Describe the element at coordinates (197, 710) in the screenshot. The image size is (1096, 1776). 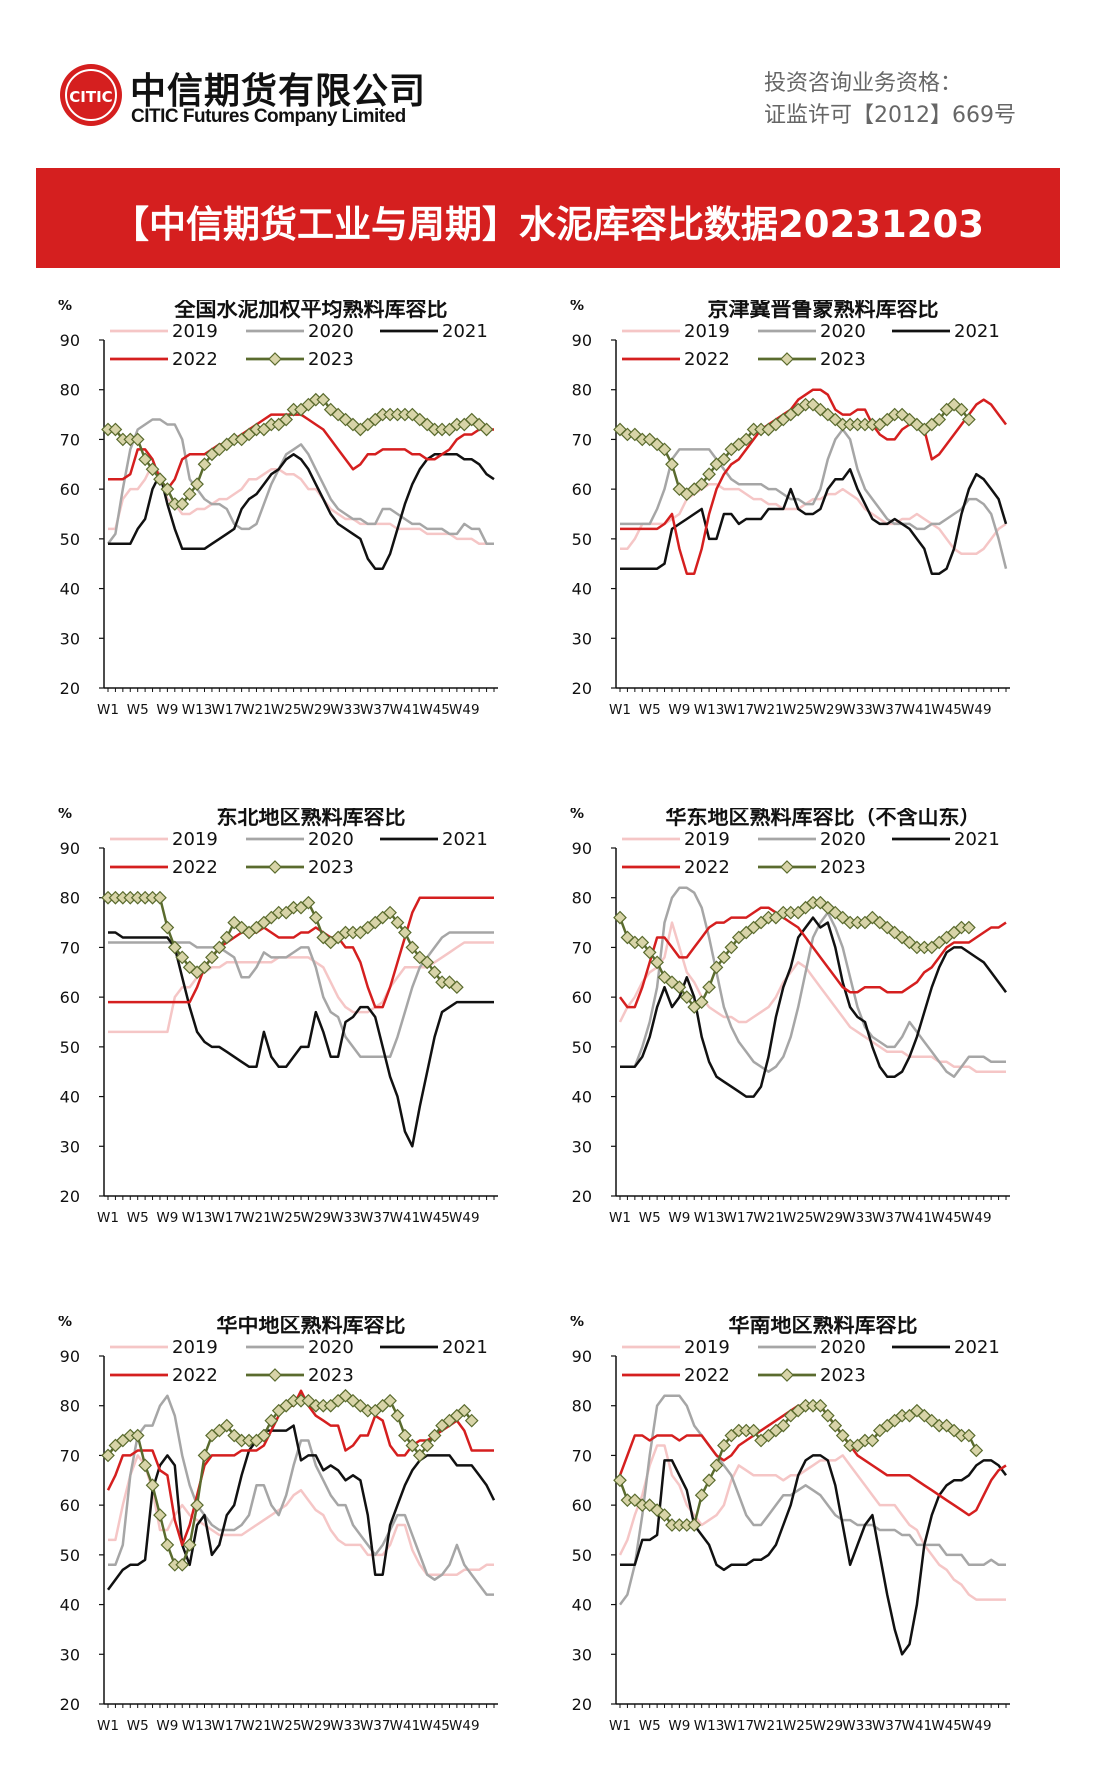
I see `x-tick-label: W13` at that location.